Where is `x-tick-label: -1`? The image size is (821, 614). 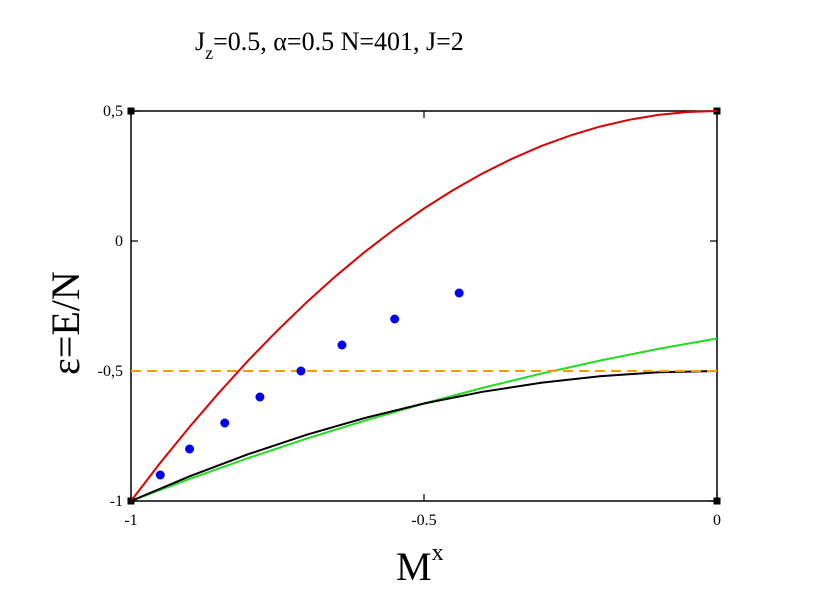 x-tick-label: -1 is located at coordinates (130, 520).